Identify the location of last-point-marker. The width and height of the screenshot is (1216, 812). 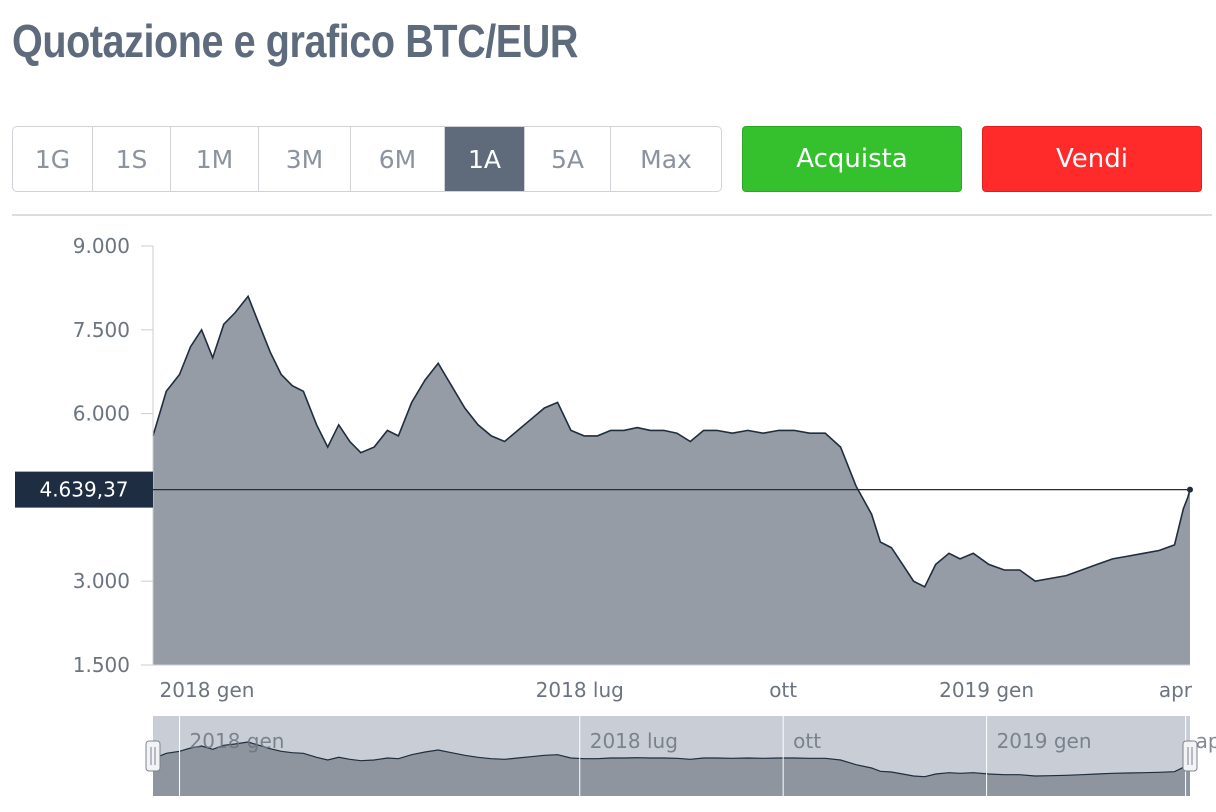
(1190, 489).